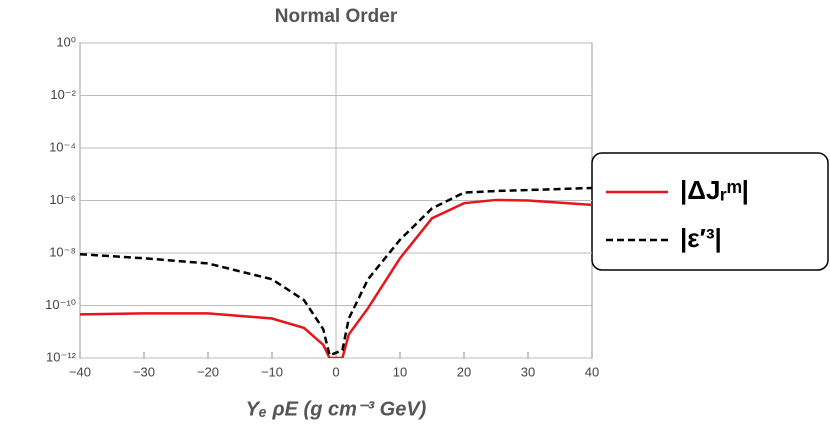 The image size is (830, 430). What do you see at coordinates (464, 371) in the screenshot?
I see `x-tick-label: 20` at bounding box center [464, 371].